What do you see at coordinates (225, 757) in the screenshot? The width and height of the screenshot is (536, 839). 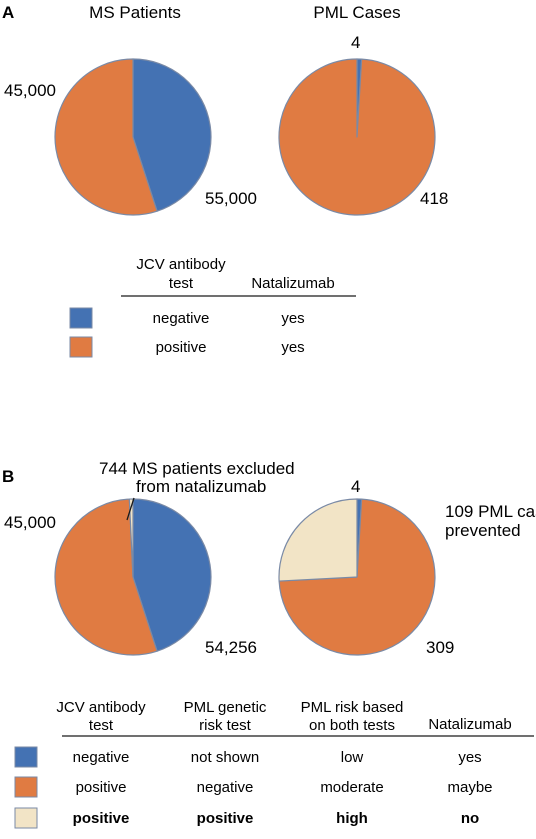 I see `table-b-cell-0-1: not shown` at bounding box center [225, 757].